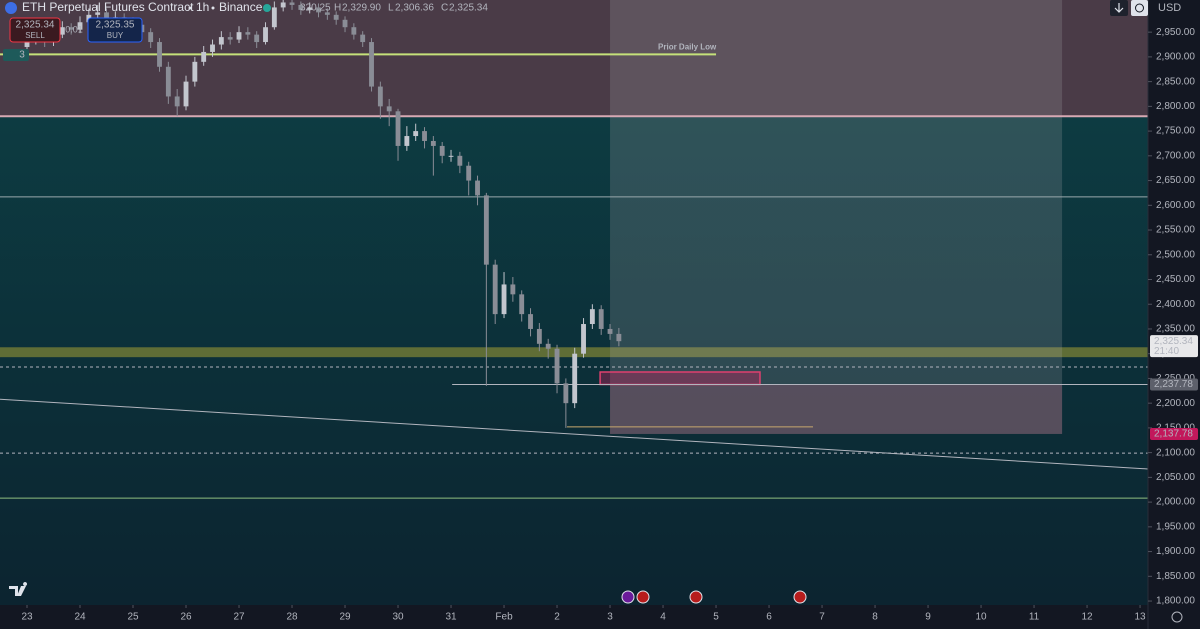 The image size is (1200, 629). I want to click on y-tick-label: 1,900.00, so click(1175, 551).